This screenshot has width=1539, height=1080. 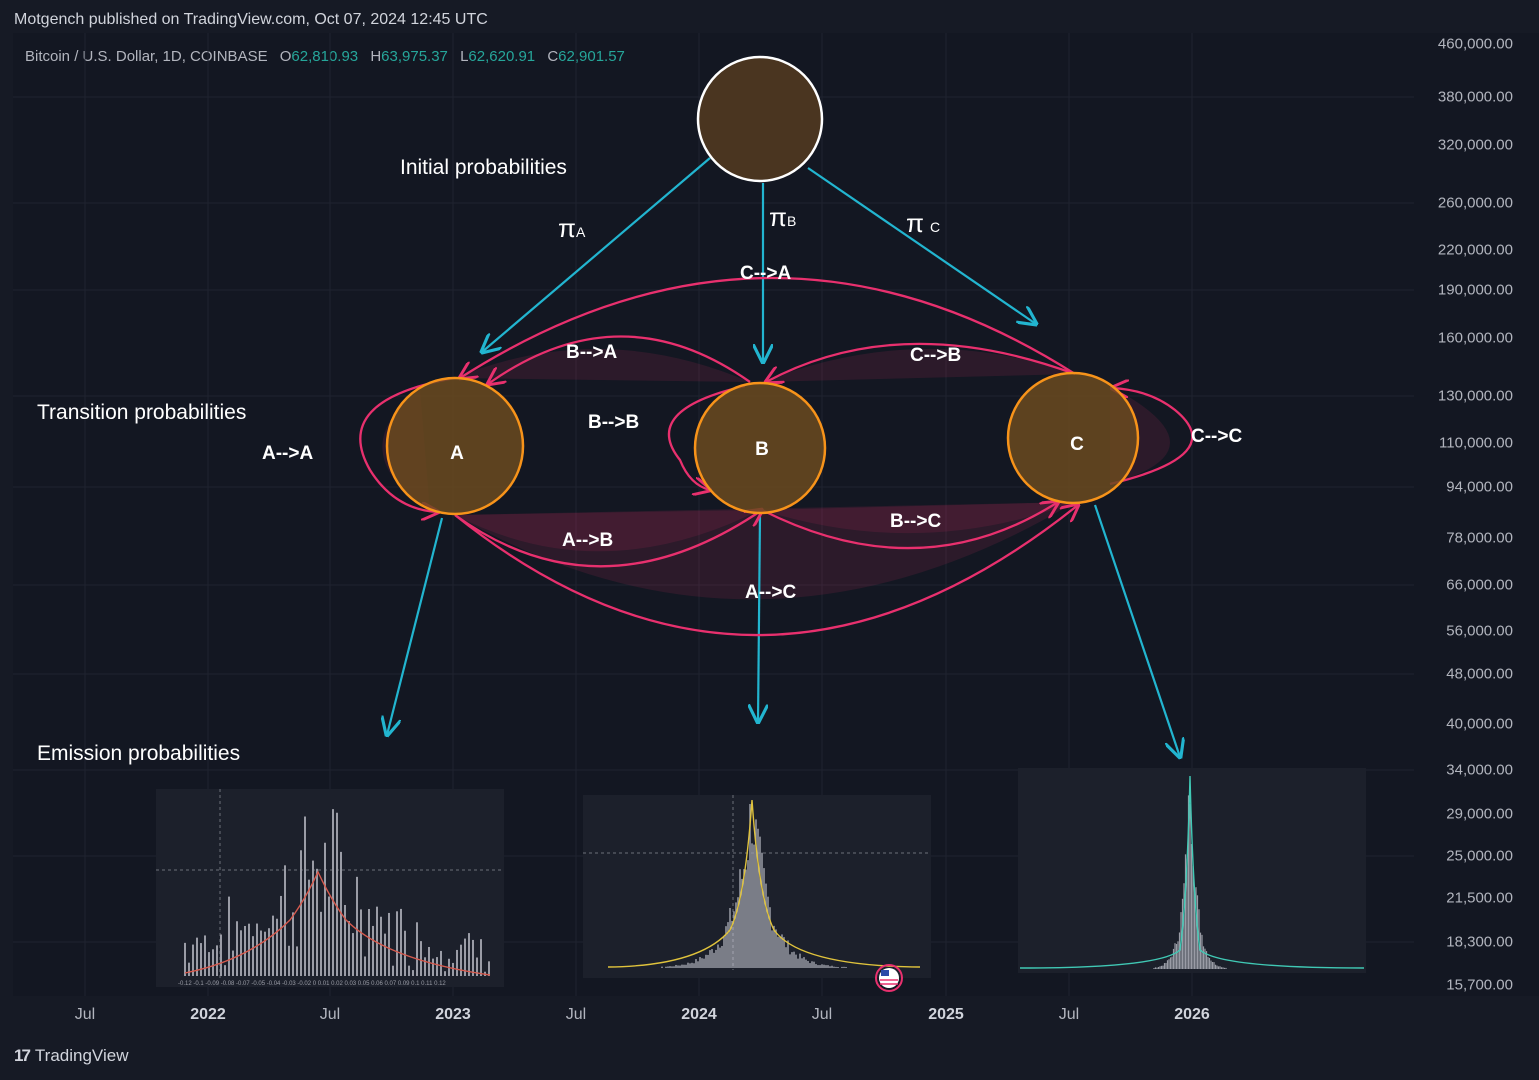 I want to click on arrow-t-aa, so click(x=407, y=444).